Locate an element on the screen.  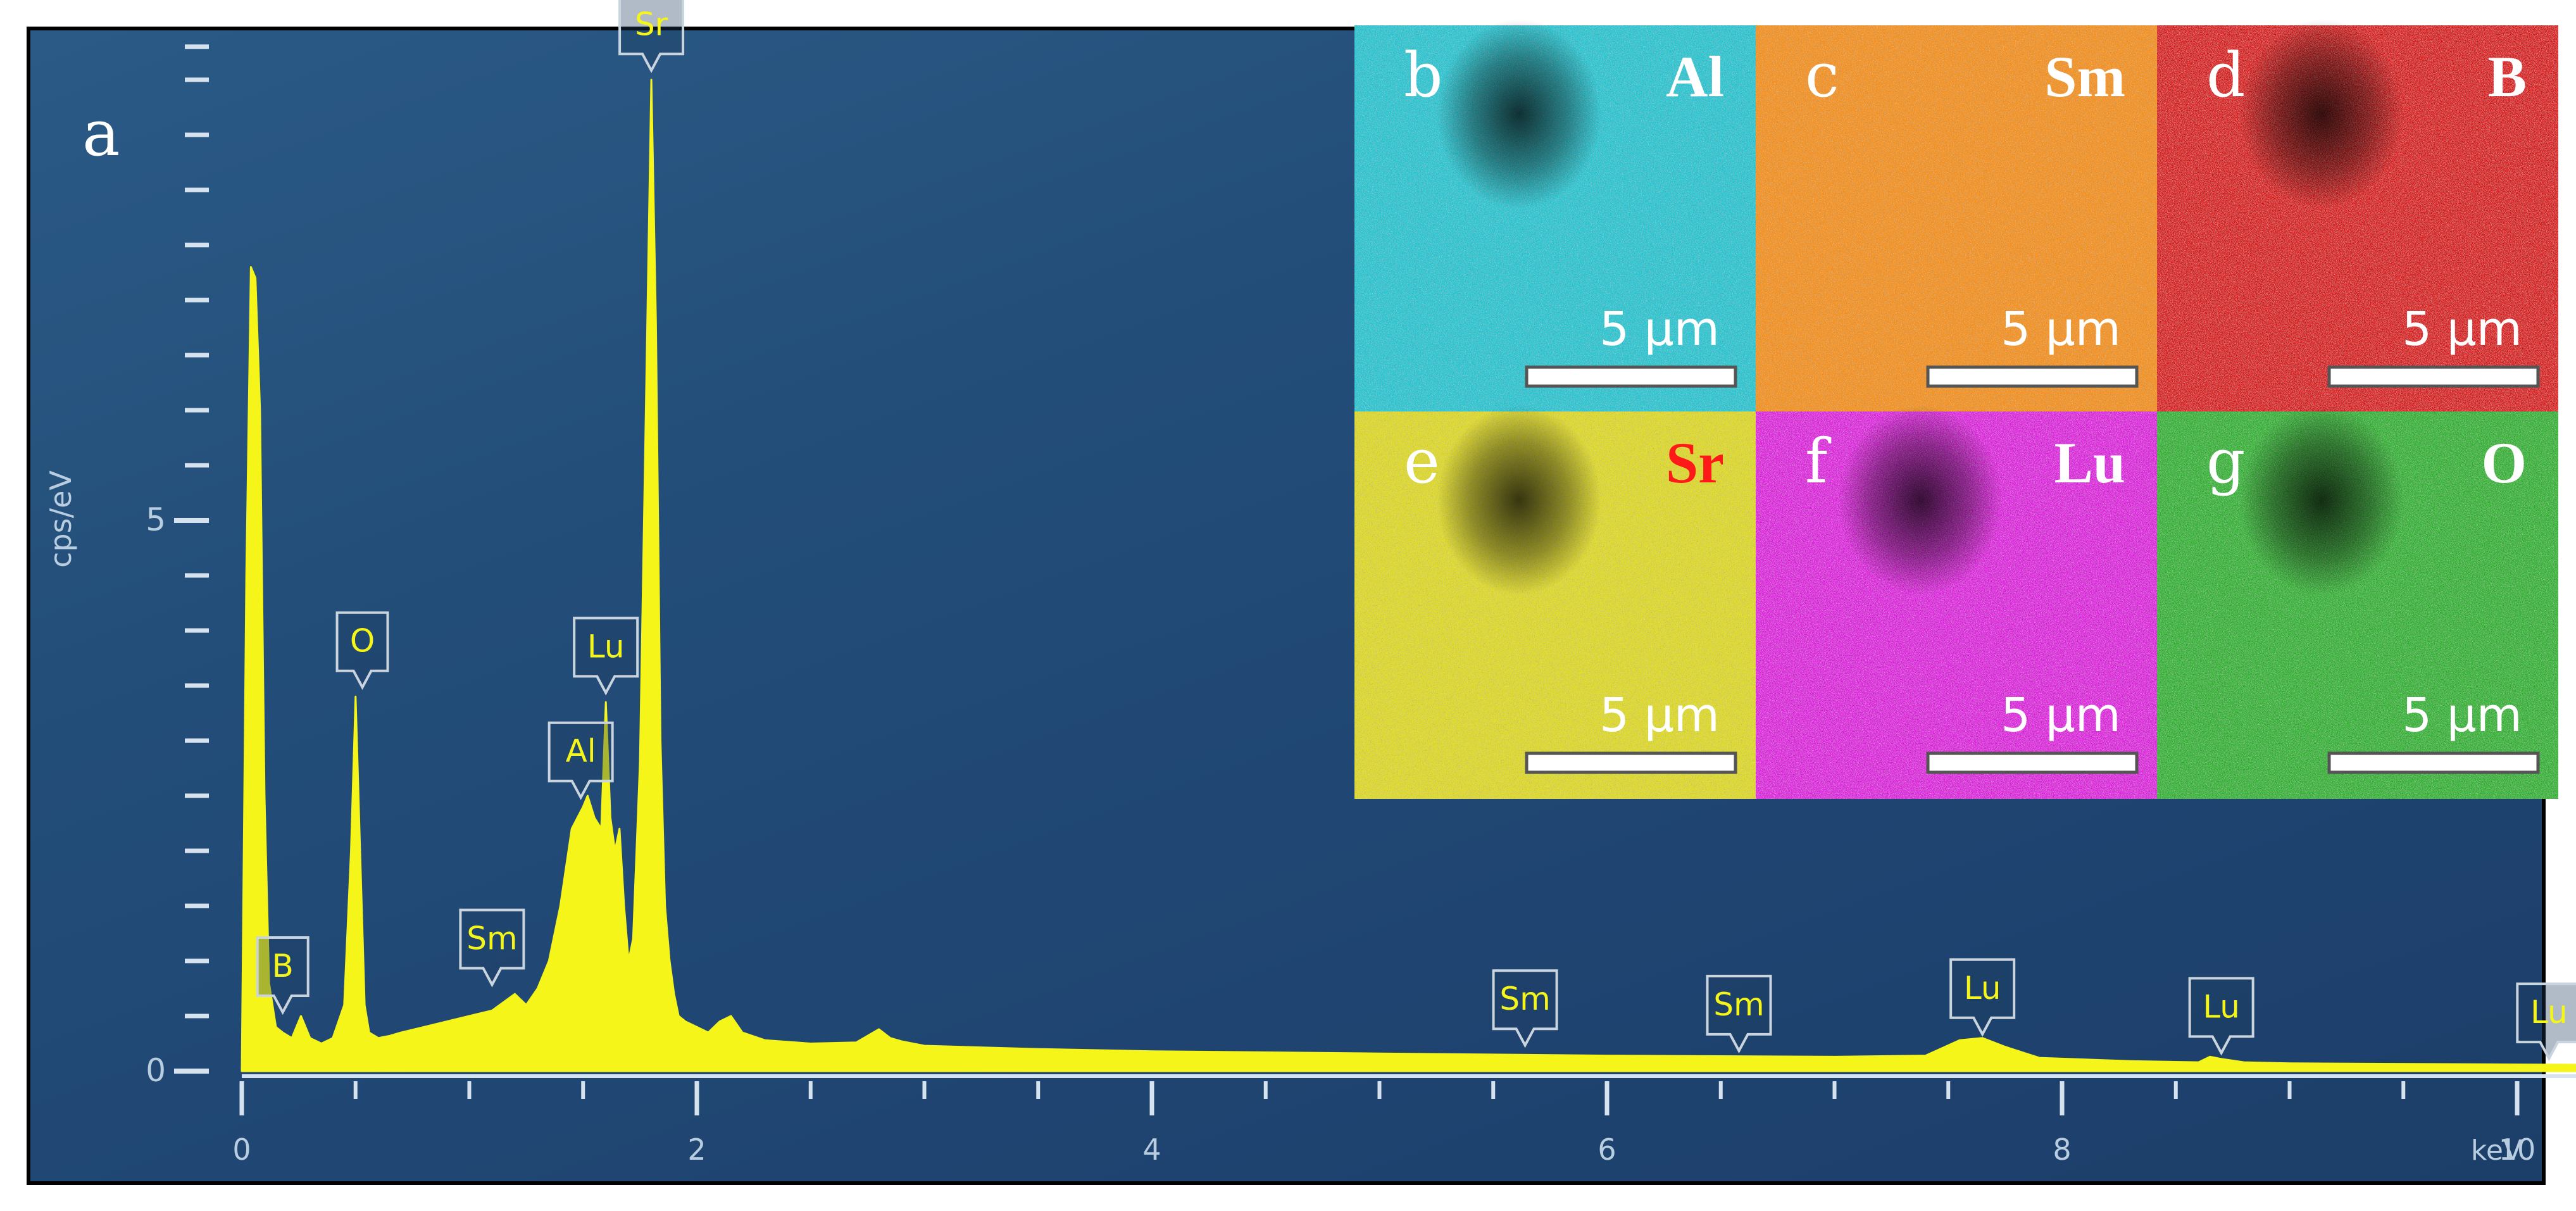
peak-label: Sr is located at coordinates (651, 36).